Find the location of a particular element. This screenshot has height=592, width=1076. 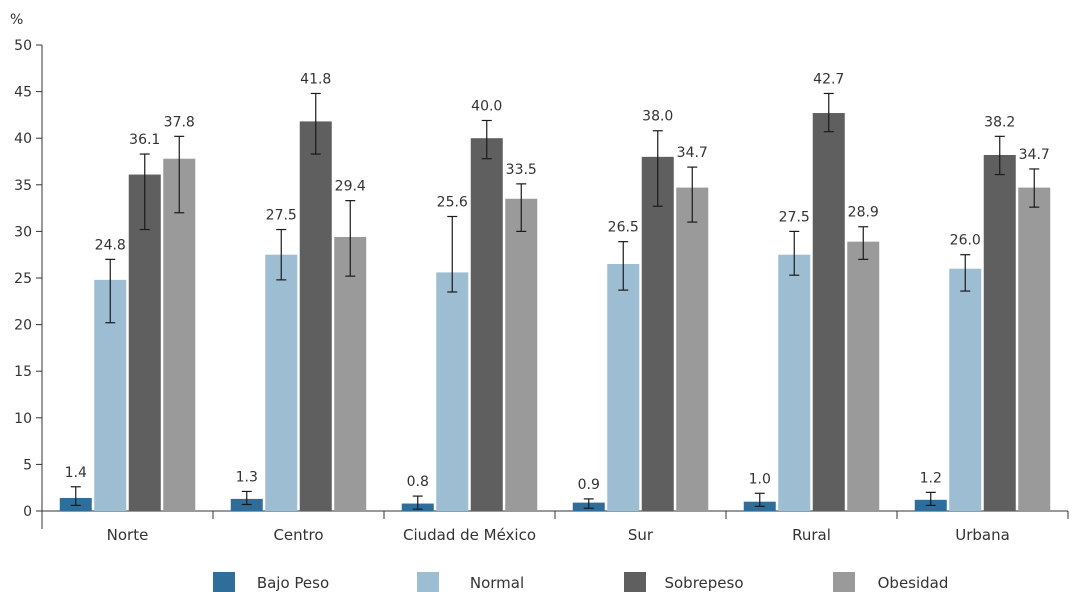

y-tick-label: 0 is located at coordinates (27, 512).